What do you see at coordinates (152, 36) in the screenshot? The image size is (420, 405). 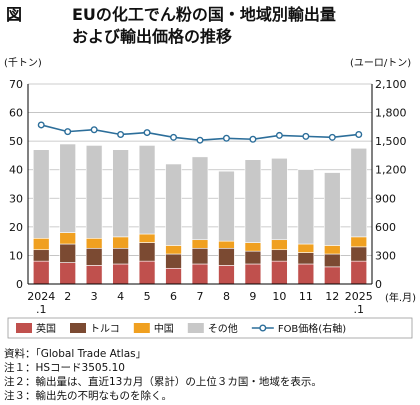 I see `chart-title-line2: および輸出価格の推移` at bounding box center [152, 36].